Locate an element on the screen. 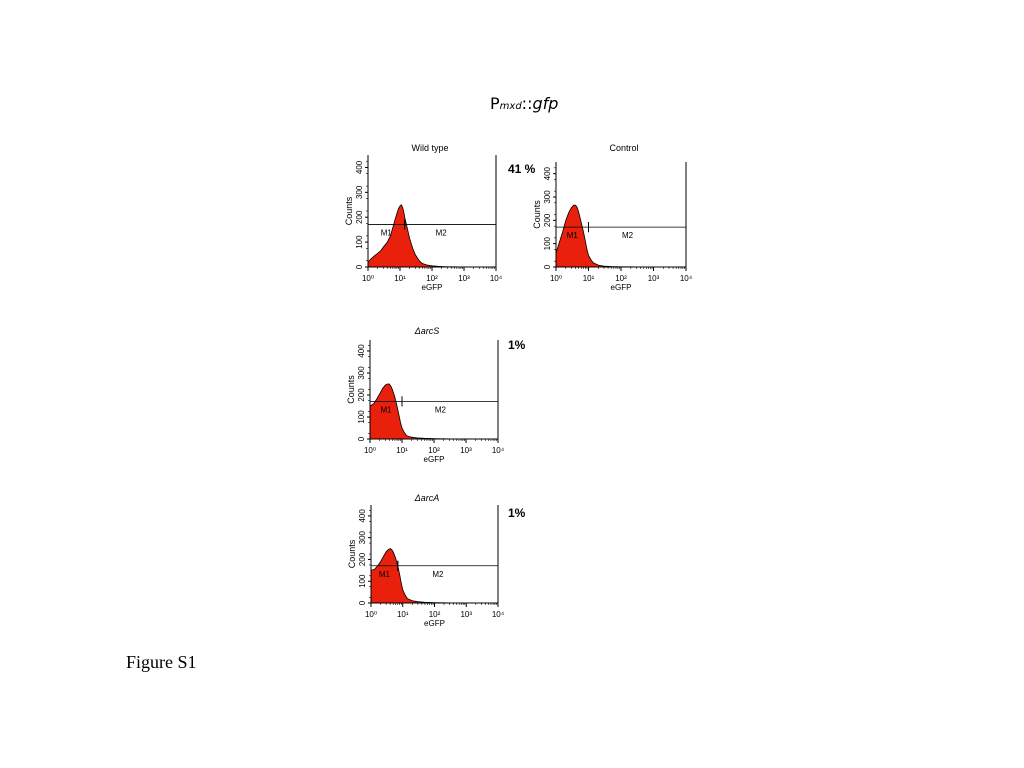 Image resolution: width=1024 pixels, height=768 pixels. panel-title-arca: ΔarcA is located at coordinates (427, 498).